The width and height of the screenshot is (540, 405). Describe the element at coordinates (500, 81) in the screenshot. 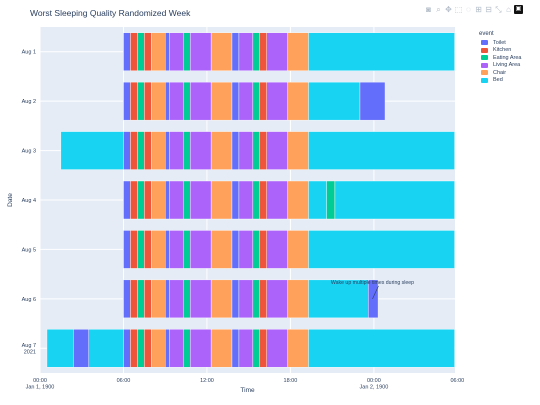

I see `legend-item: Bed` at that location.